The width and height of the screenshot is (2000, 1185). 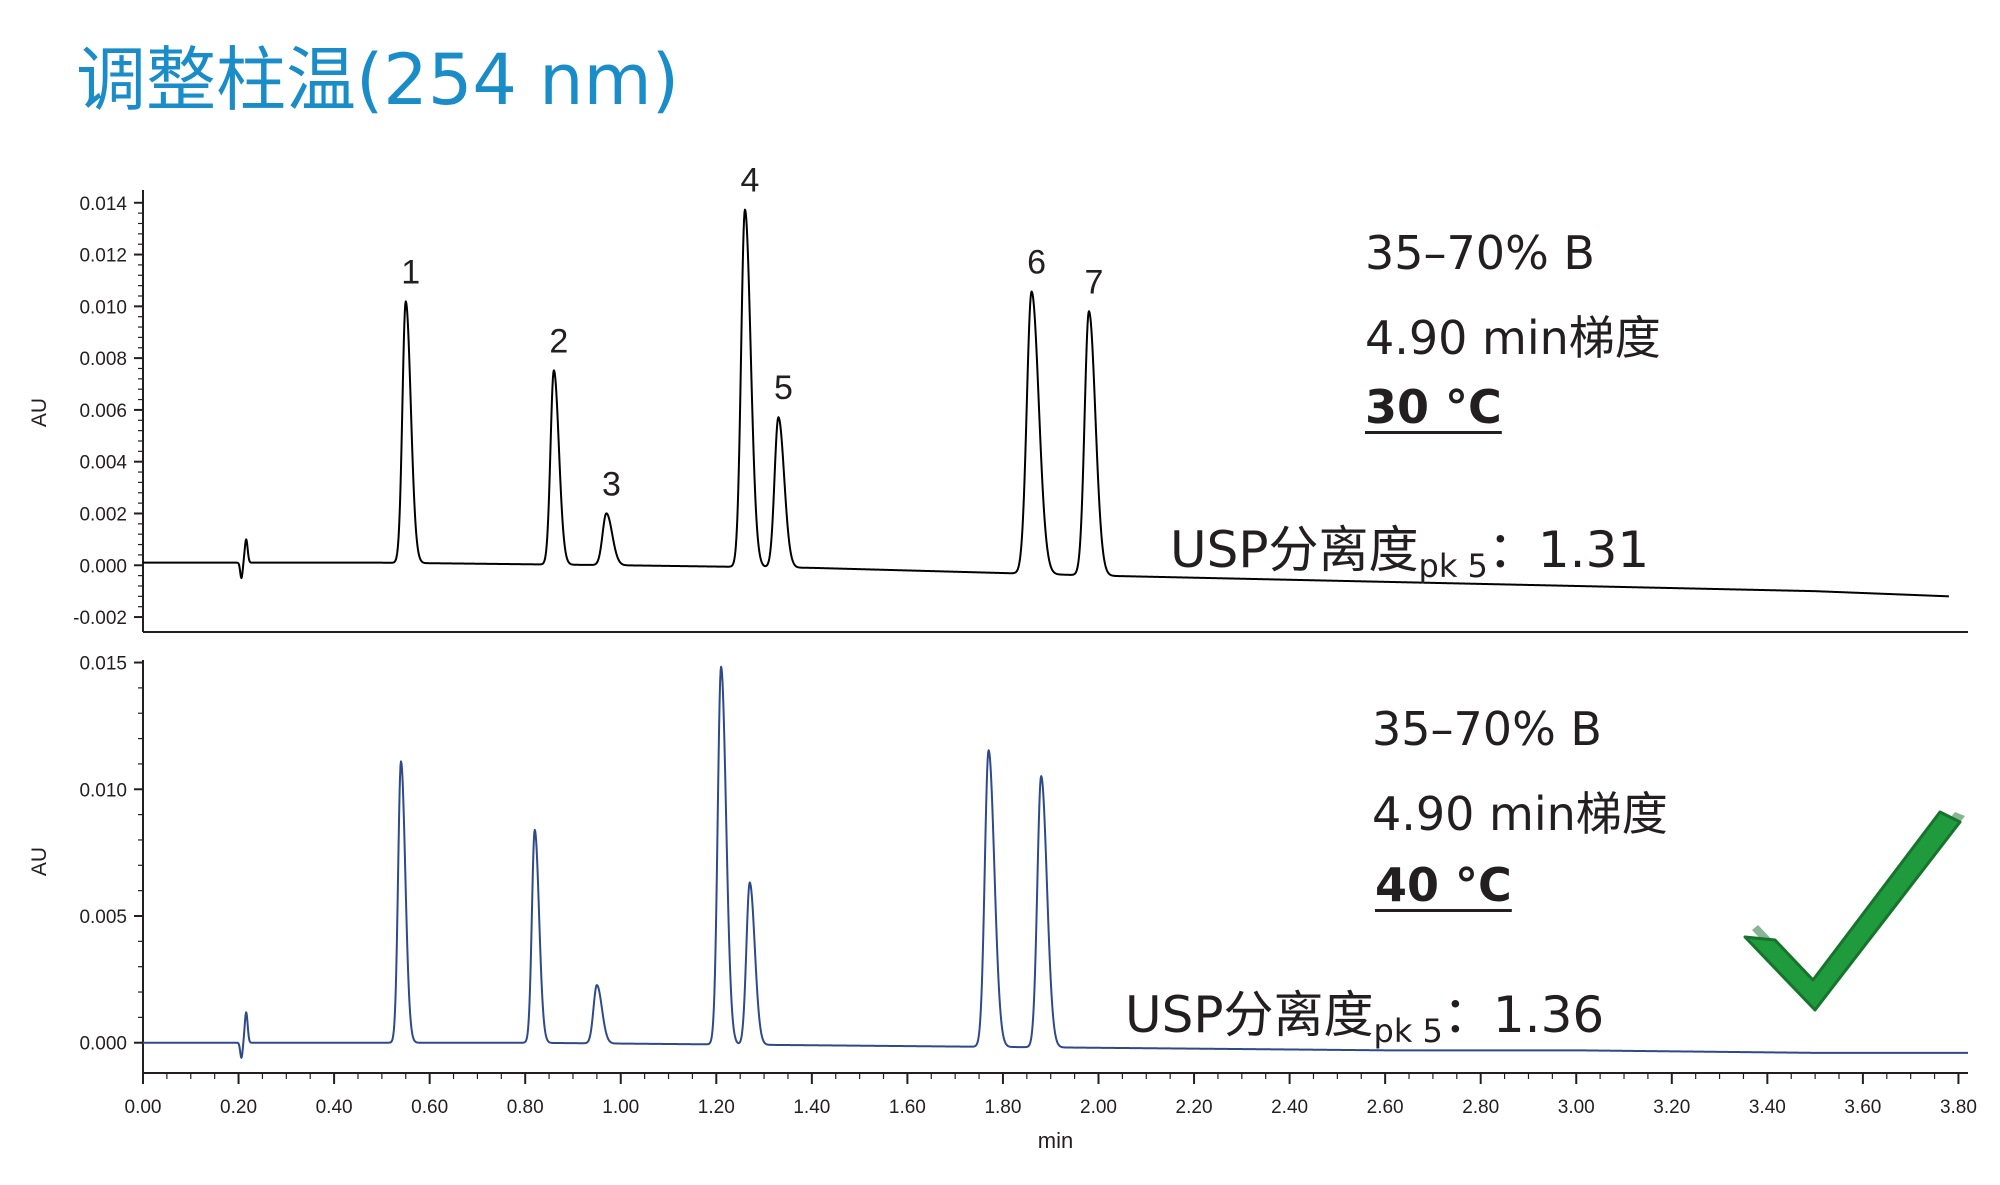 What do you see at coordinates (1289, 1107) in the screenshot?
I see `x-tick-label: 2.40` at bounding box center [1289, 1107].